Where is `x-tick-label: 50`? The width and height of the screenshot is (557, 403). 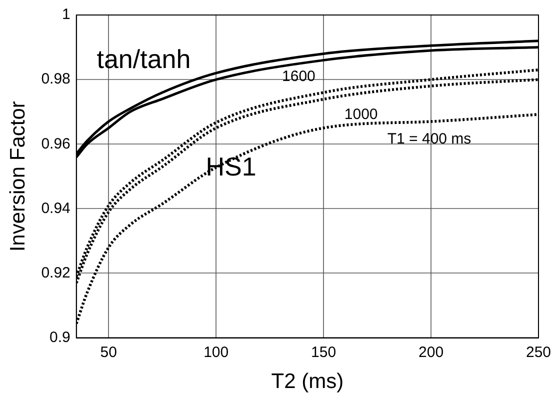
x-tick-label: 50 is located at coordinates (108, 352).